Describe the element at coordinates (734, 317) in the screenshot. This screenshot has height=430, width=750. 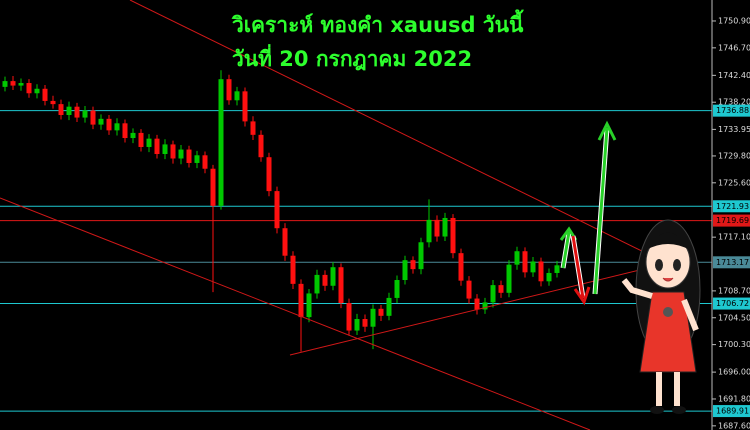
I see `y-tick-label: 1704.50` at that location.